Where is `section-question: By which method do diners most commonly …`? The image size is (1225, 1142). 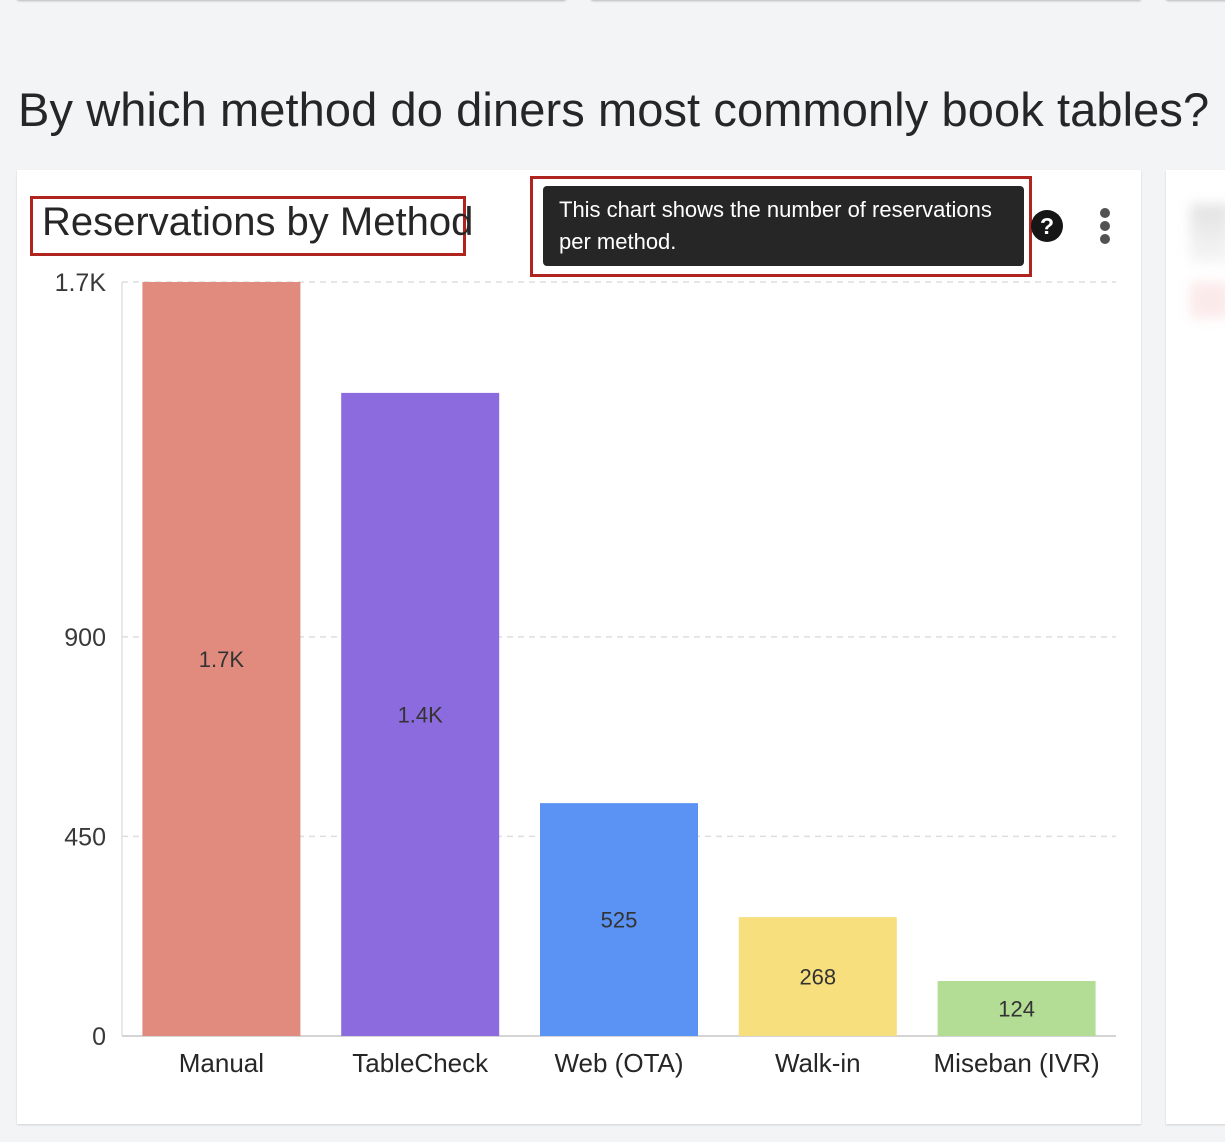 section-question: By which method do diners most commonly … is located at coordinates (614, 109).